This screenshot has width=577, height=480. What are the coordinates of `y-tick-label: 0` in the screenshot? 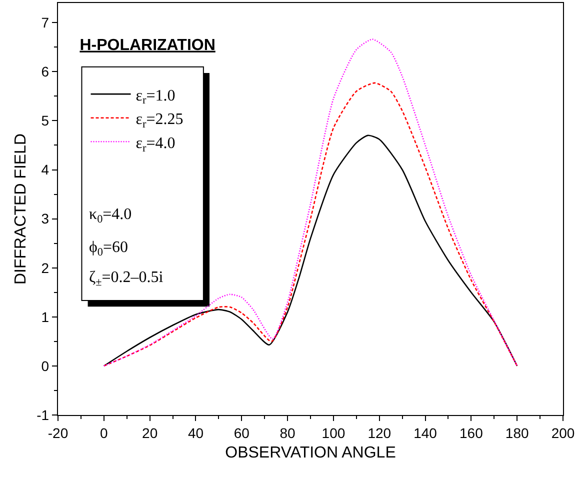 It's located at (45, 366).